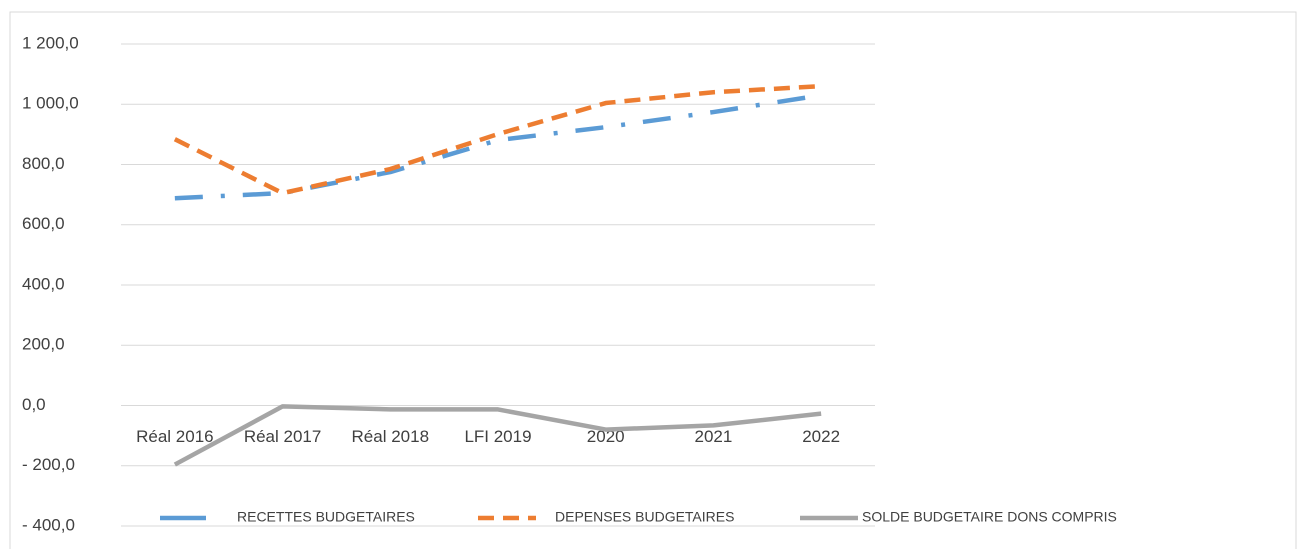  I want to click on x-tick-label: Réal 2016, so click(175, 436).